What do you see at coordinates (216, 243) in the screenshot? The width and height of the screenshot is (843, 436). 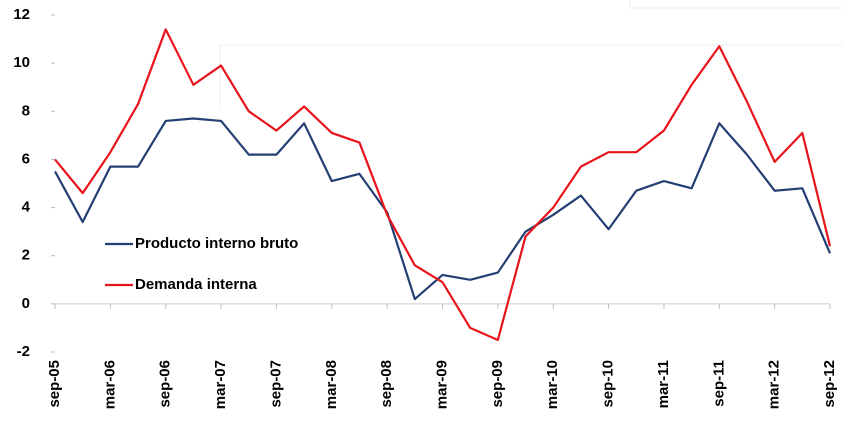 I see `legend-label: Producto interno bruto` at bounding box center [216, 243].